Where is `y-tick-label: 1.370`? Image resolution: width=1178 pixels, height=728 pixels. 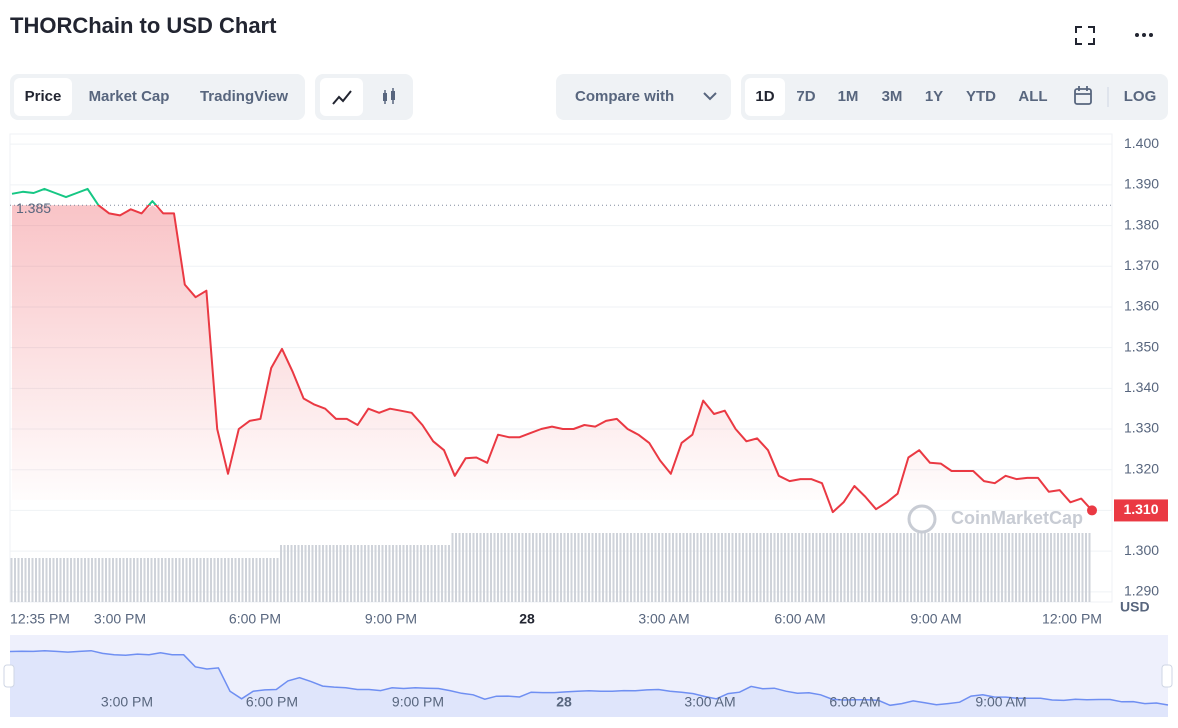 y-tick-label: 1.370 is located at coordinates (1141, 265).